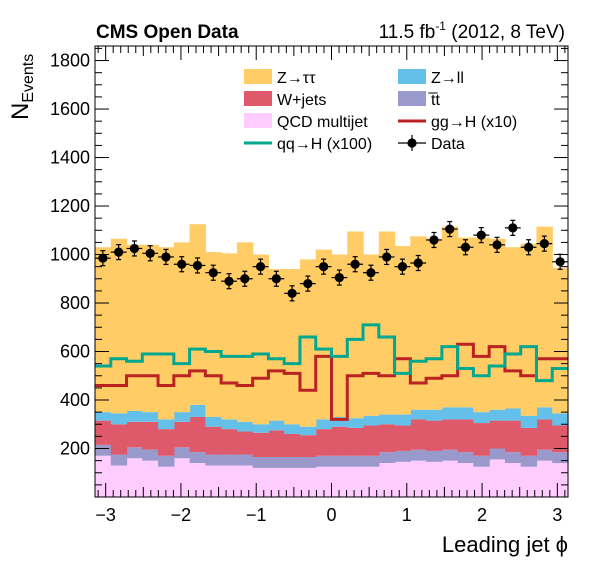 This screenshot has width=596, height=572. Describe the element at coordinates (256, 515) in the screenshot. I see `x-tick-label-2: −1` at that location.